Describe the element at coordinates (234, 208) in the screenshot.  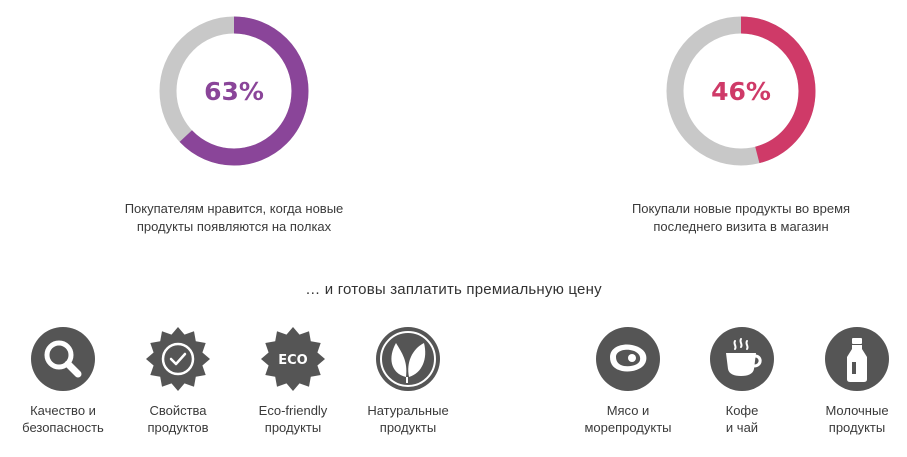
I see `stat-caption-line: Покупателям нравится, когда новые` at that location.